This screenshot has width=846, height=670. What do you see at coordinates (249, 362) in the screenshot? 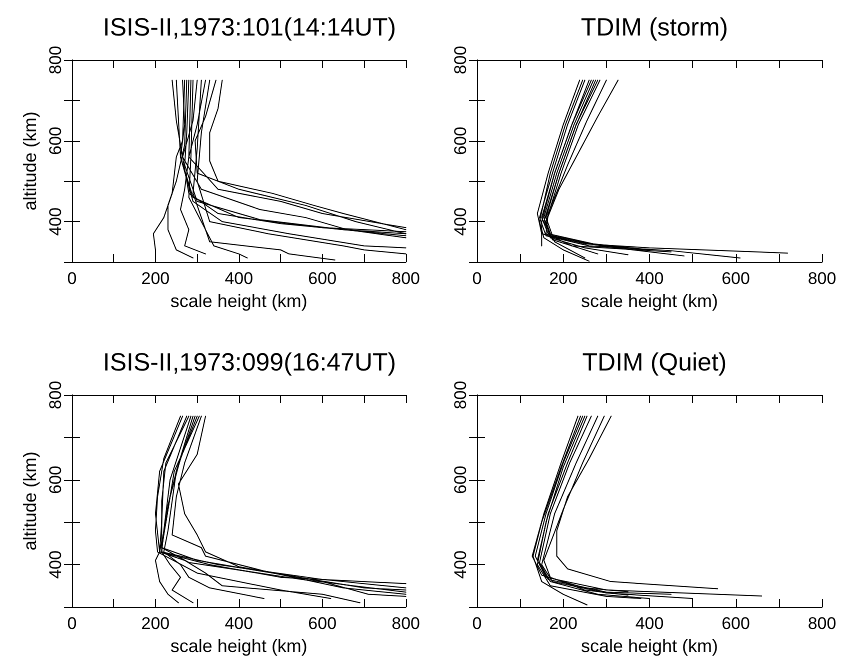
I see `chart-title: ISIS-II,1973:099(16:47UT)` at bounding box center [249, 362].